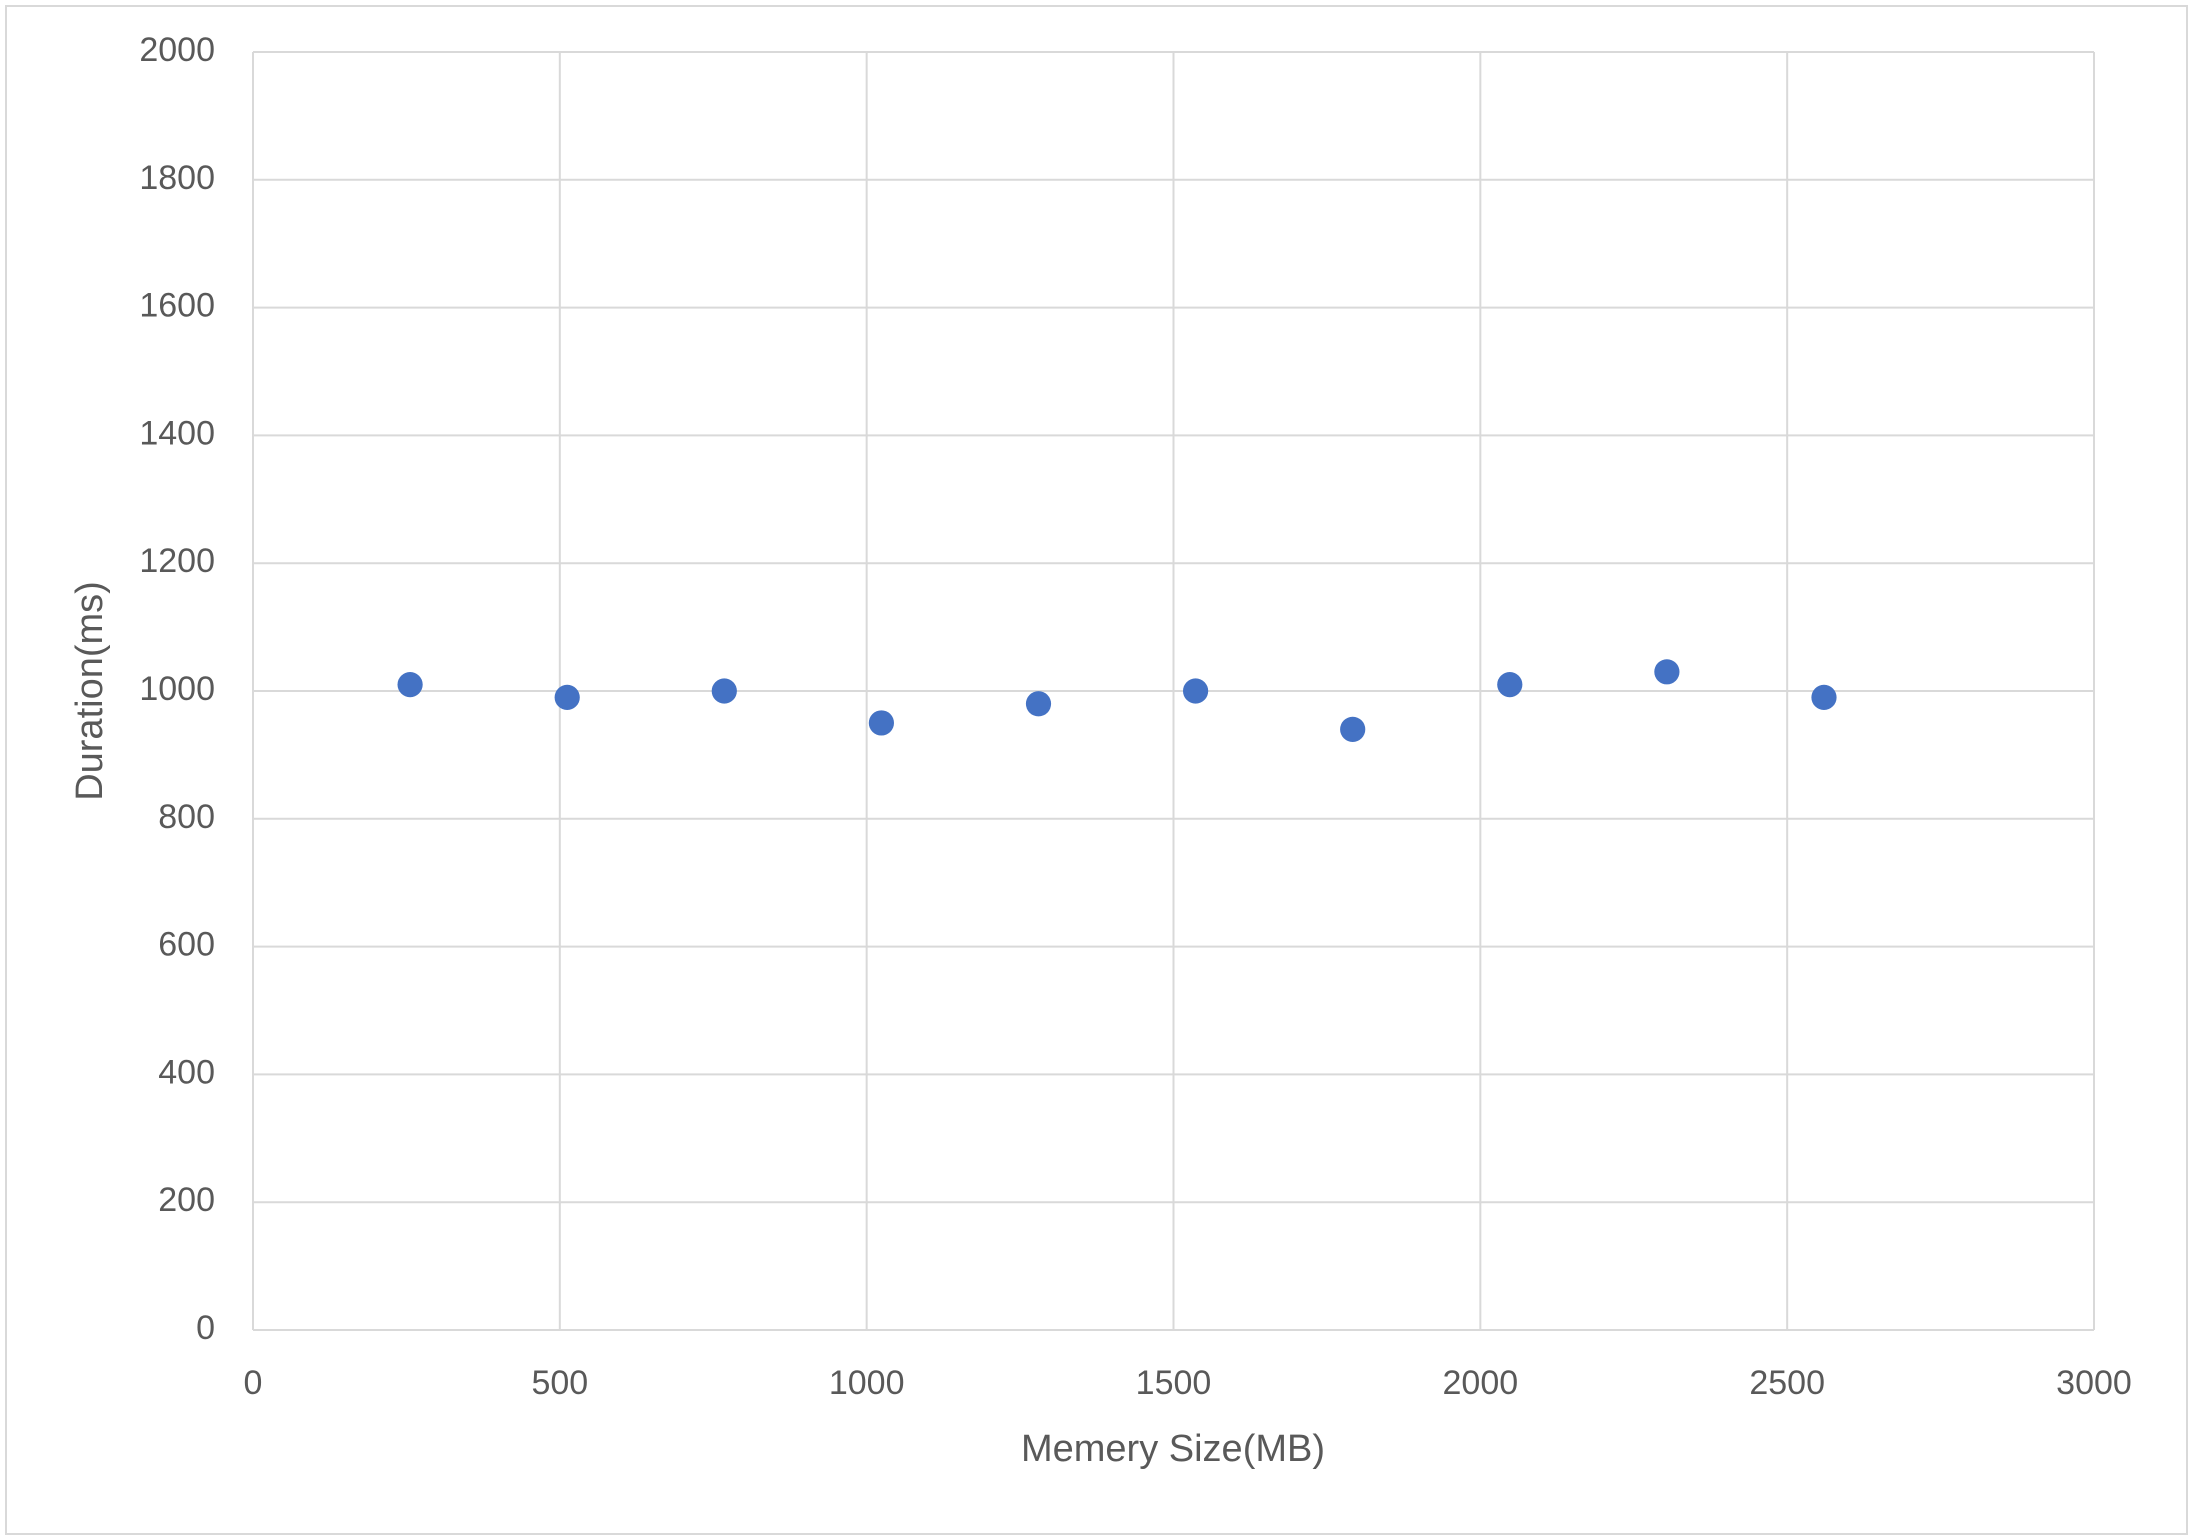 This screenshot has width=2195, height=1540. Describe the element at coordinates (1481, 1383) in the screenshot. I see `x-tick-label: 2000` at that location.